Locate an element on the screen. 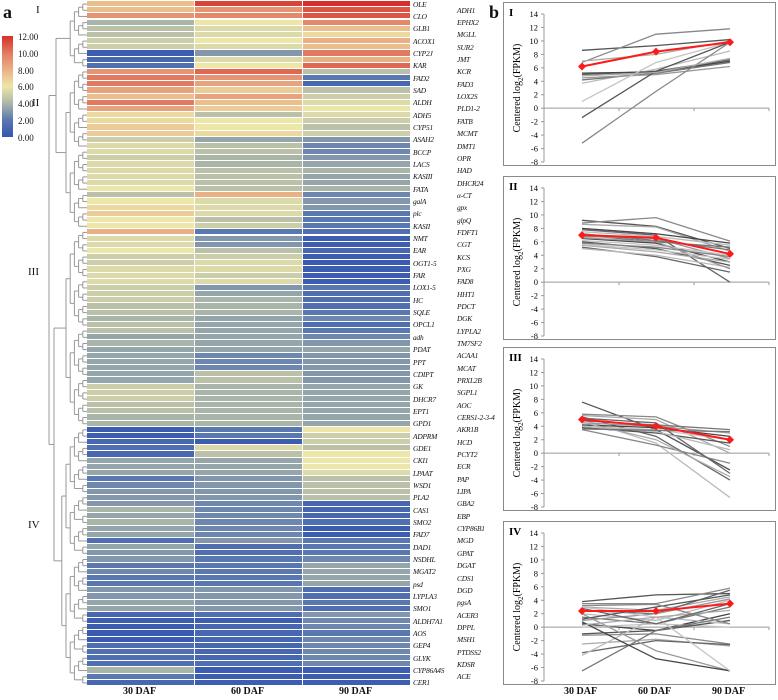 This screenshot has width=778, height=700. heatmap-x-label-30daf: 30 DAF is located at coordinates (140, 691).